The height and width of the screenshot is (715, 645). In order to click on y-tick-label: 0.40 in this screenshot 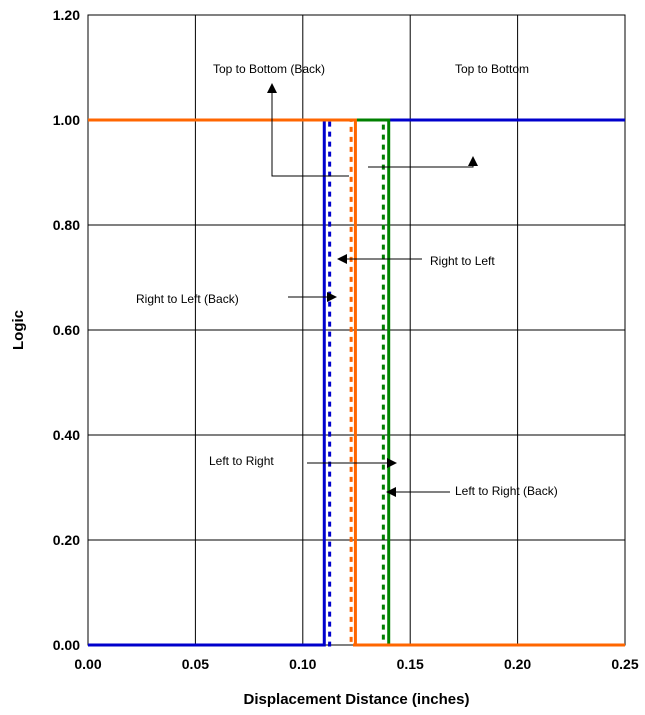, I will do `click(66, 435)`.